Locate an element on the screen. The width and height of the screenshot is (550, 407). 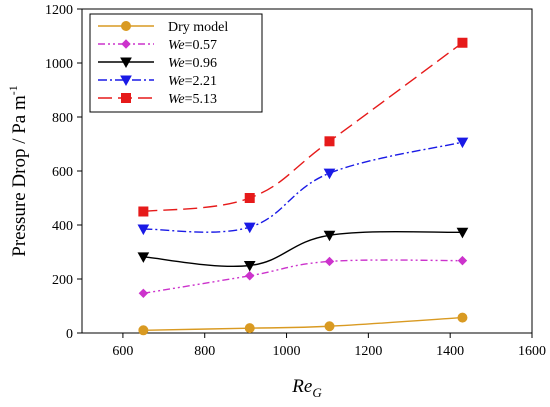
x-tick-label: 600 is located at coordinates (122, 351).